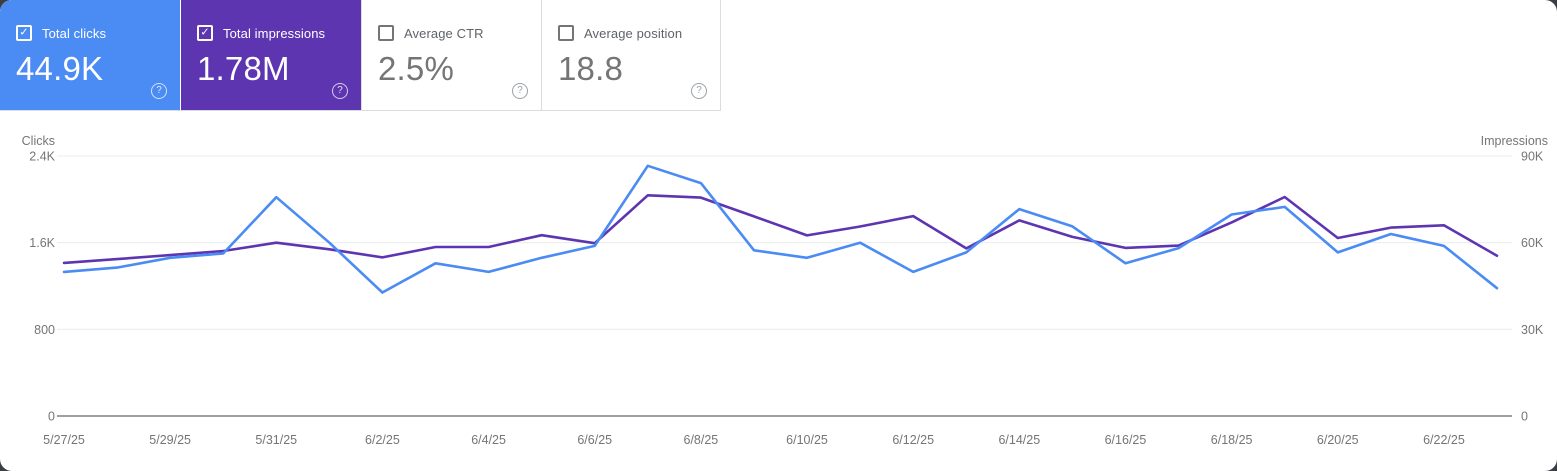  I want to click on card-value: 1.78M, so click(243, 68).